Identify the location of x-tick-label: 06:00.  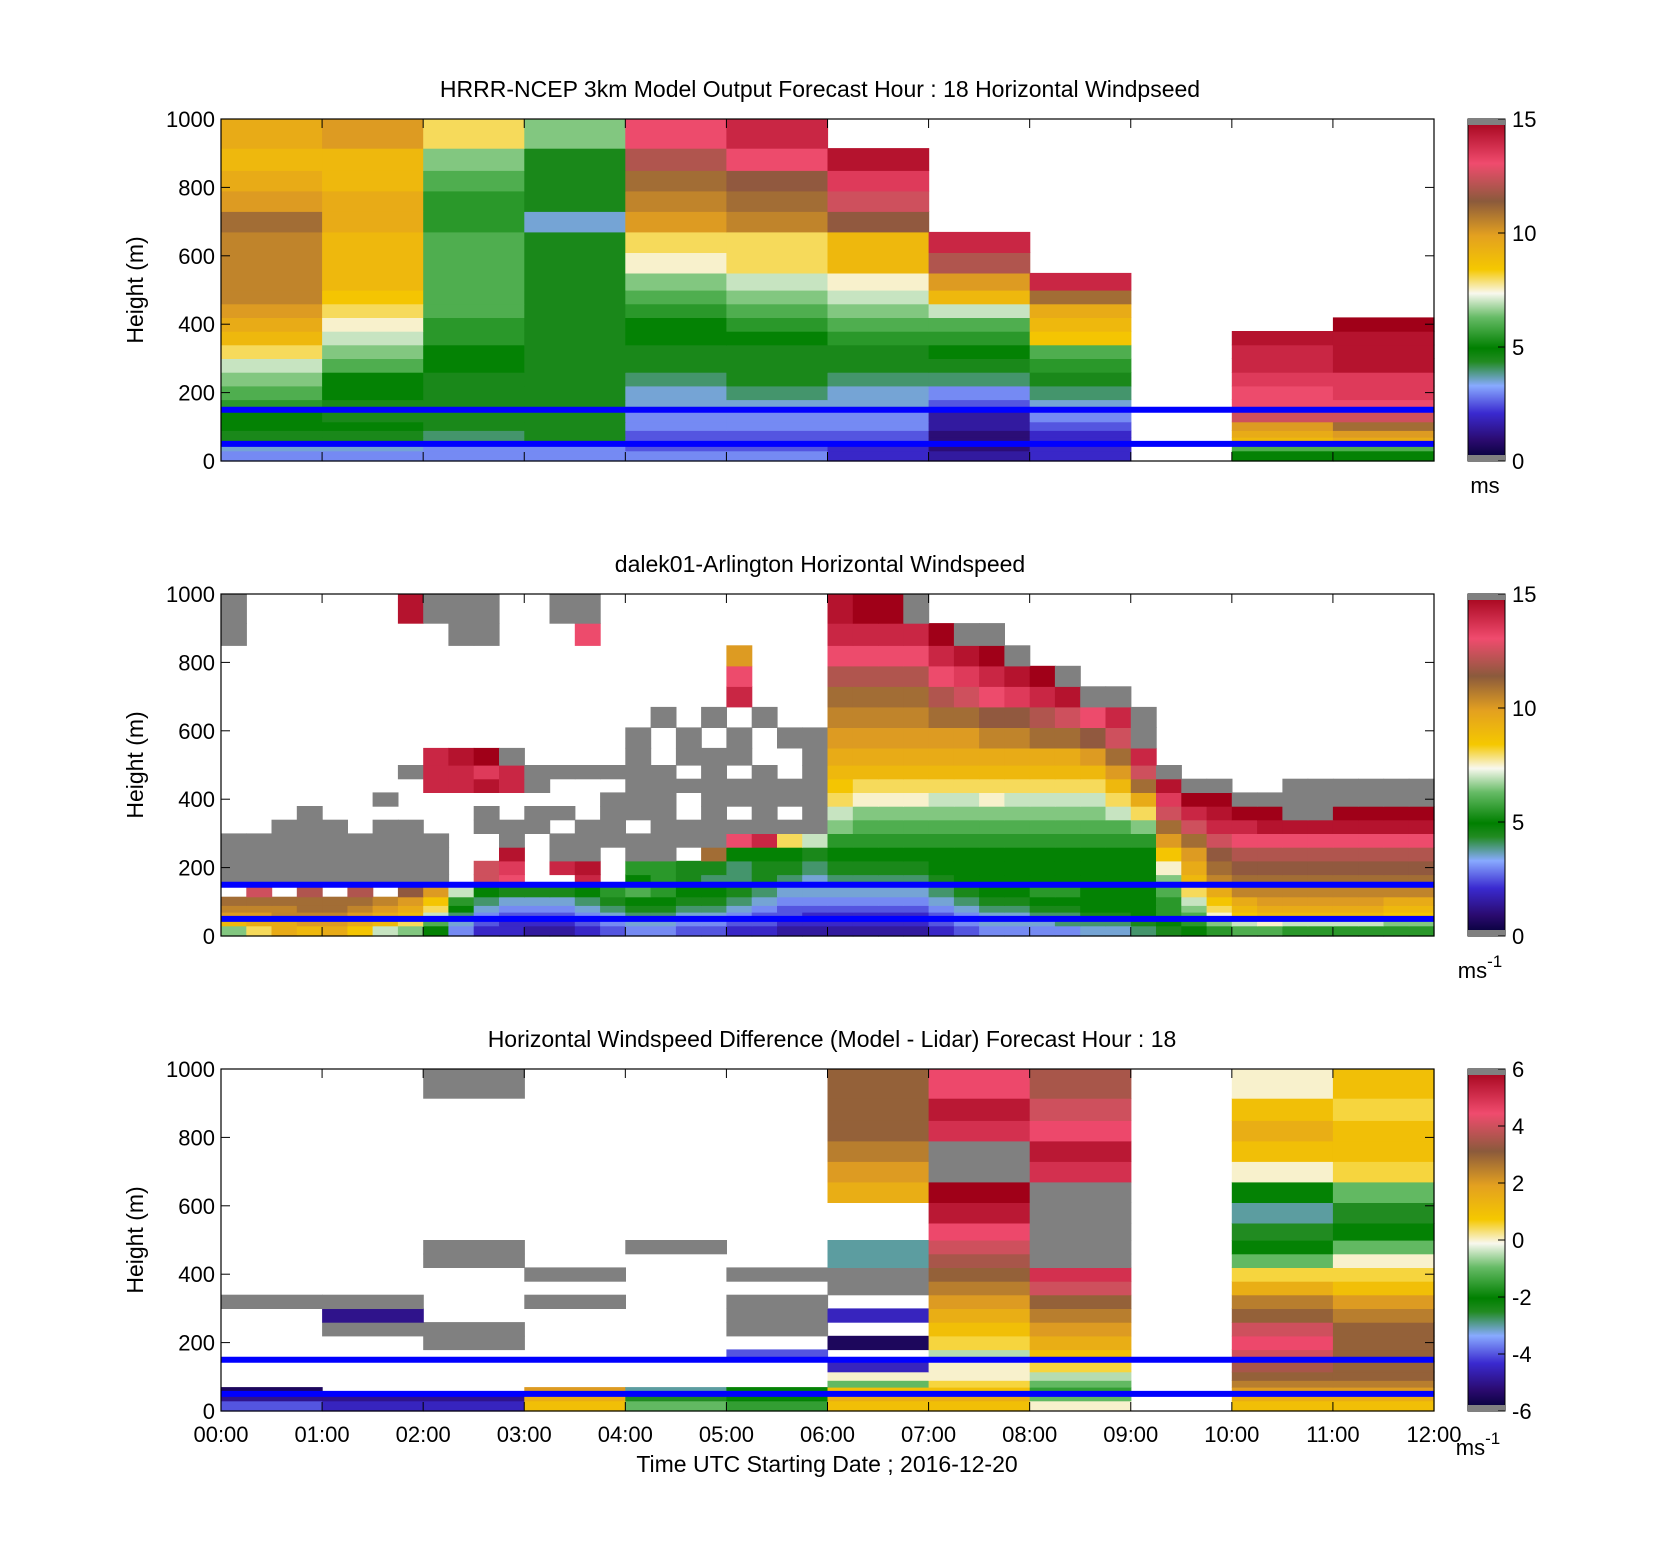
(827, 1434).